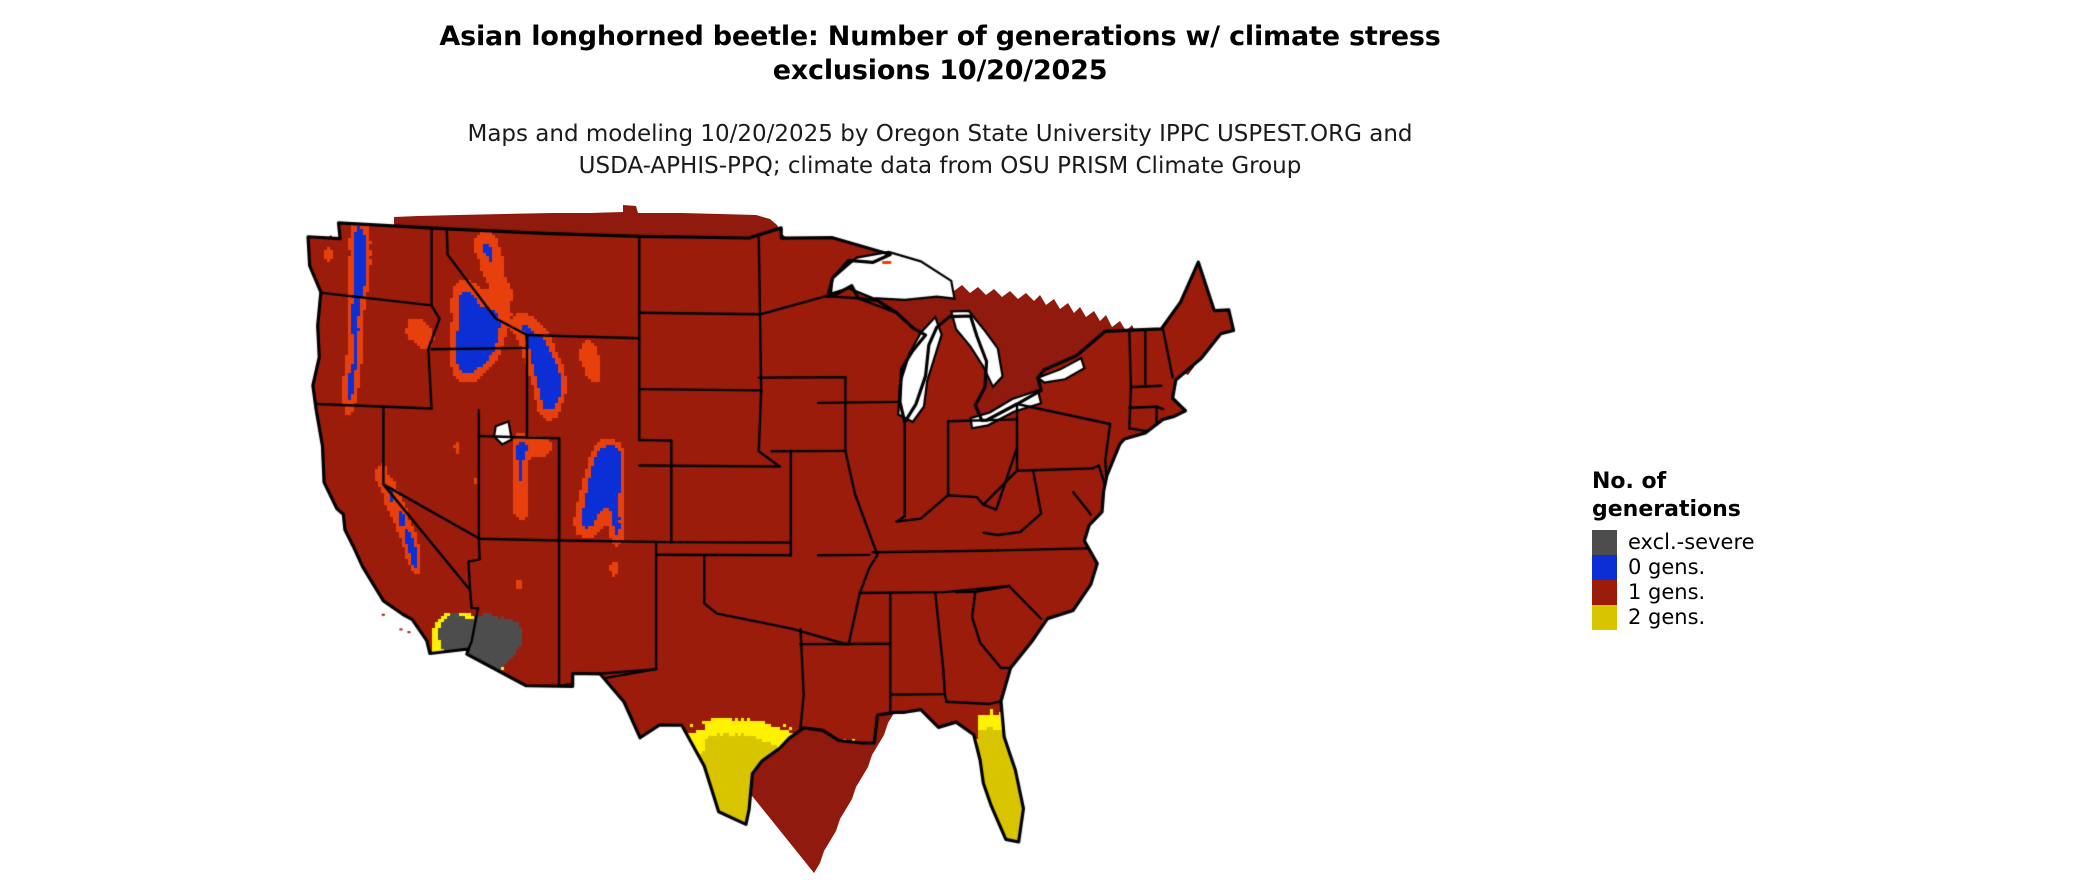 The width and height of the screenshot is (2100, 892). What do you see at coordinates (1742, 567) in the screenshot?
I see `legend-row: 0 gens.` at bounding box center [1742, 567].